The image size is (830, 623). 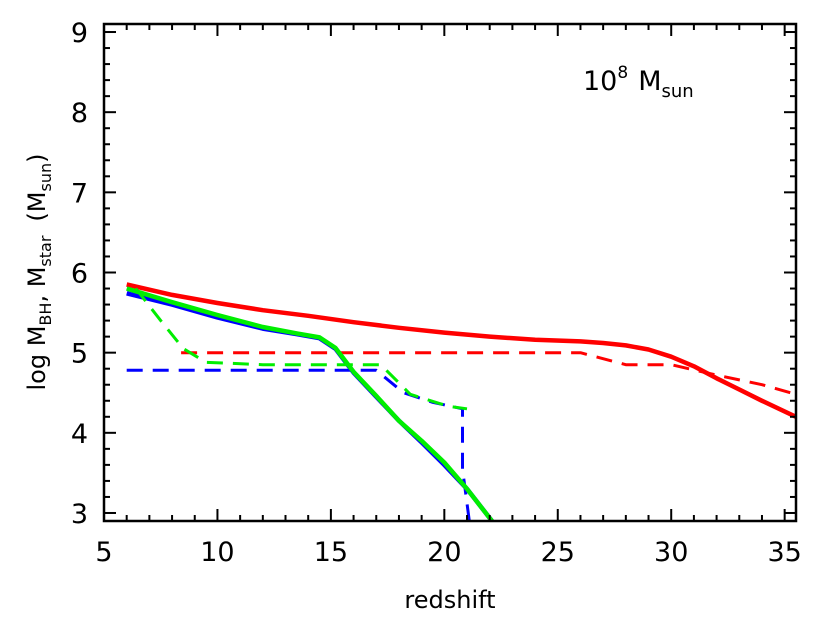 I want to click on x-axis-label: redshift, so click(x=449, y=600).